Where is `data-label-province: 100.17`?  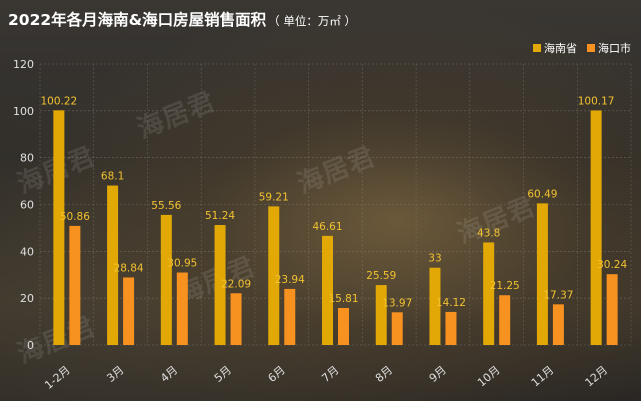
data-label-province: 100.17 is located at coordinates (596, 101).